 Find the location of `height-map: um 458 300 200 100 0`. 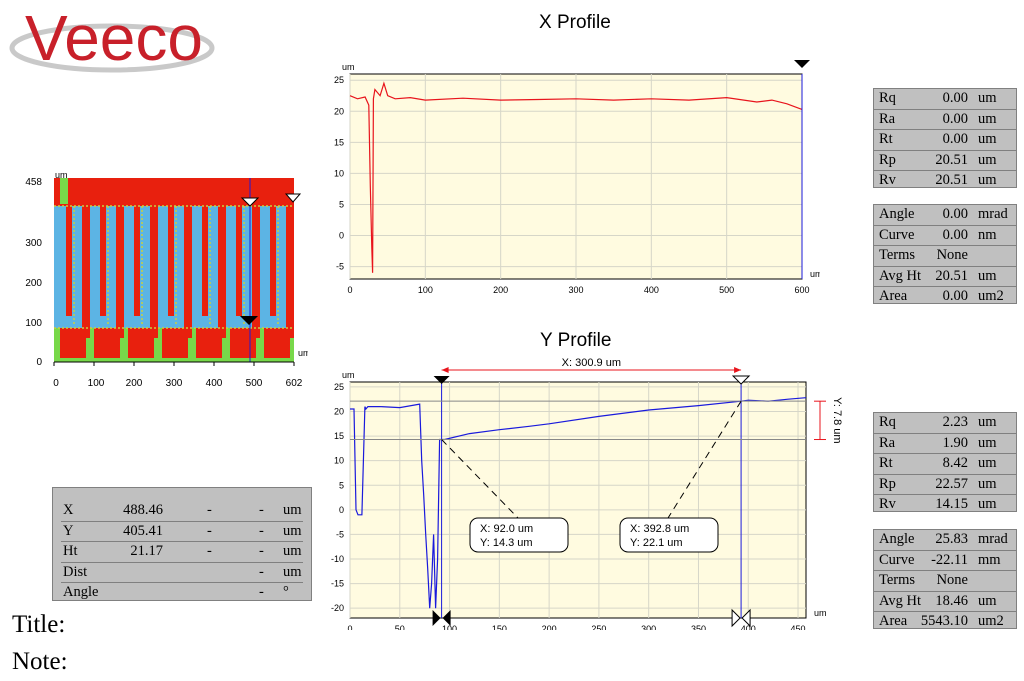

height-map: um 458 300 200 100 0 is located at coordinates (158, 286).